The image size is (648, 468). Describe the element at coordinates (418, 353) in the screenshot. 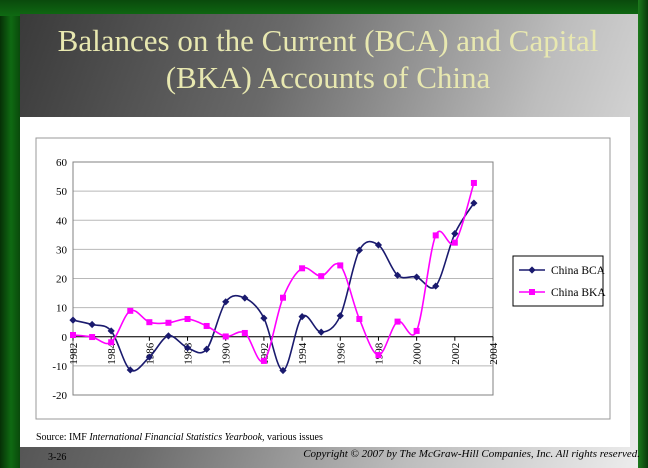

I see `x-tick-label: 2000` at that location.